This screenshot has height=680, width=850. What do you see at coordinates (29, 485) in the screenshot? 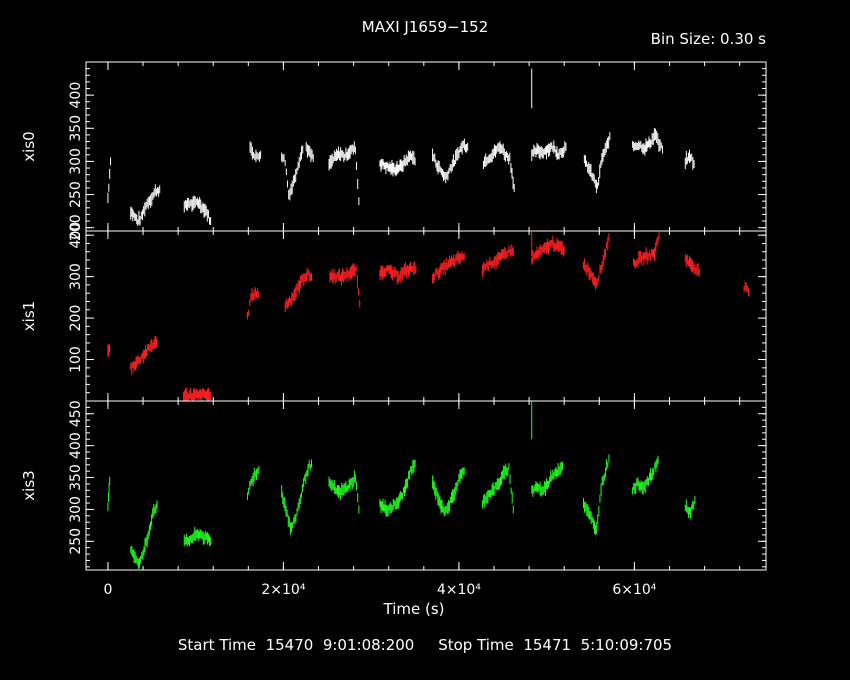
I see `xis3-axis-label: xis3` at bounding box center [29, 485].